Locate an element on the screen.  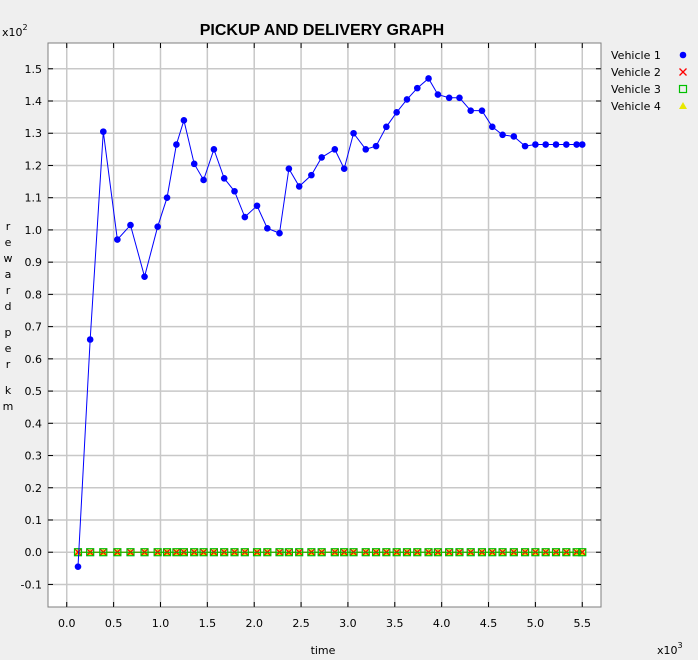
legend: Vehicle 1 Vehicle 2 Vehicle 3 Vehicle 4 is located at coordinates (649, 81).